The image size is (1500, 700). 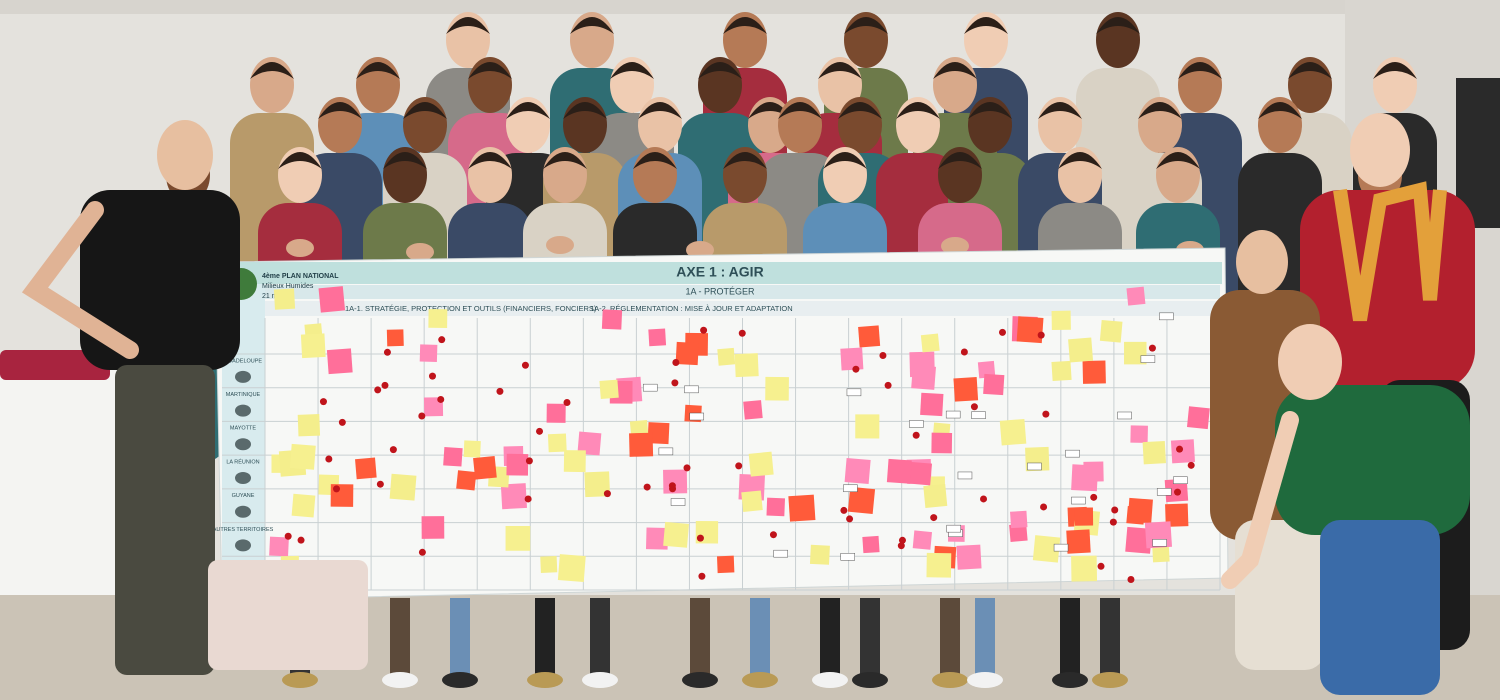 I want to click on axis-title: AXE 1 : AGIR, so click(x=719, y=272).